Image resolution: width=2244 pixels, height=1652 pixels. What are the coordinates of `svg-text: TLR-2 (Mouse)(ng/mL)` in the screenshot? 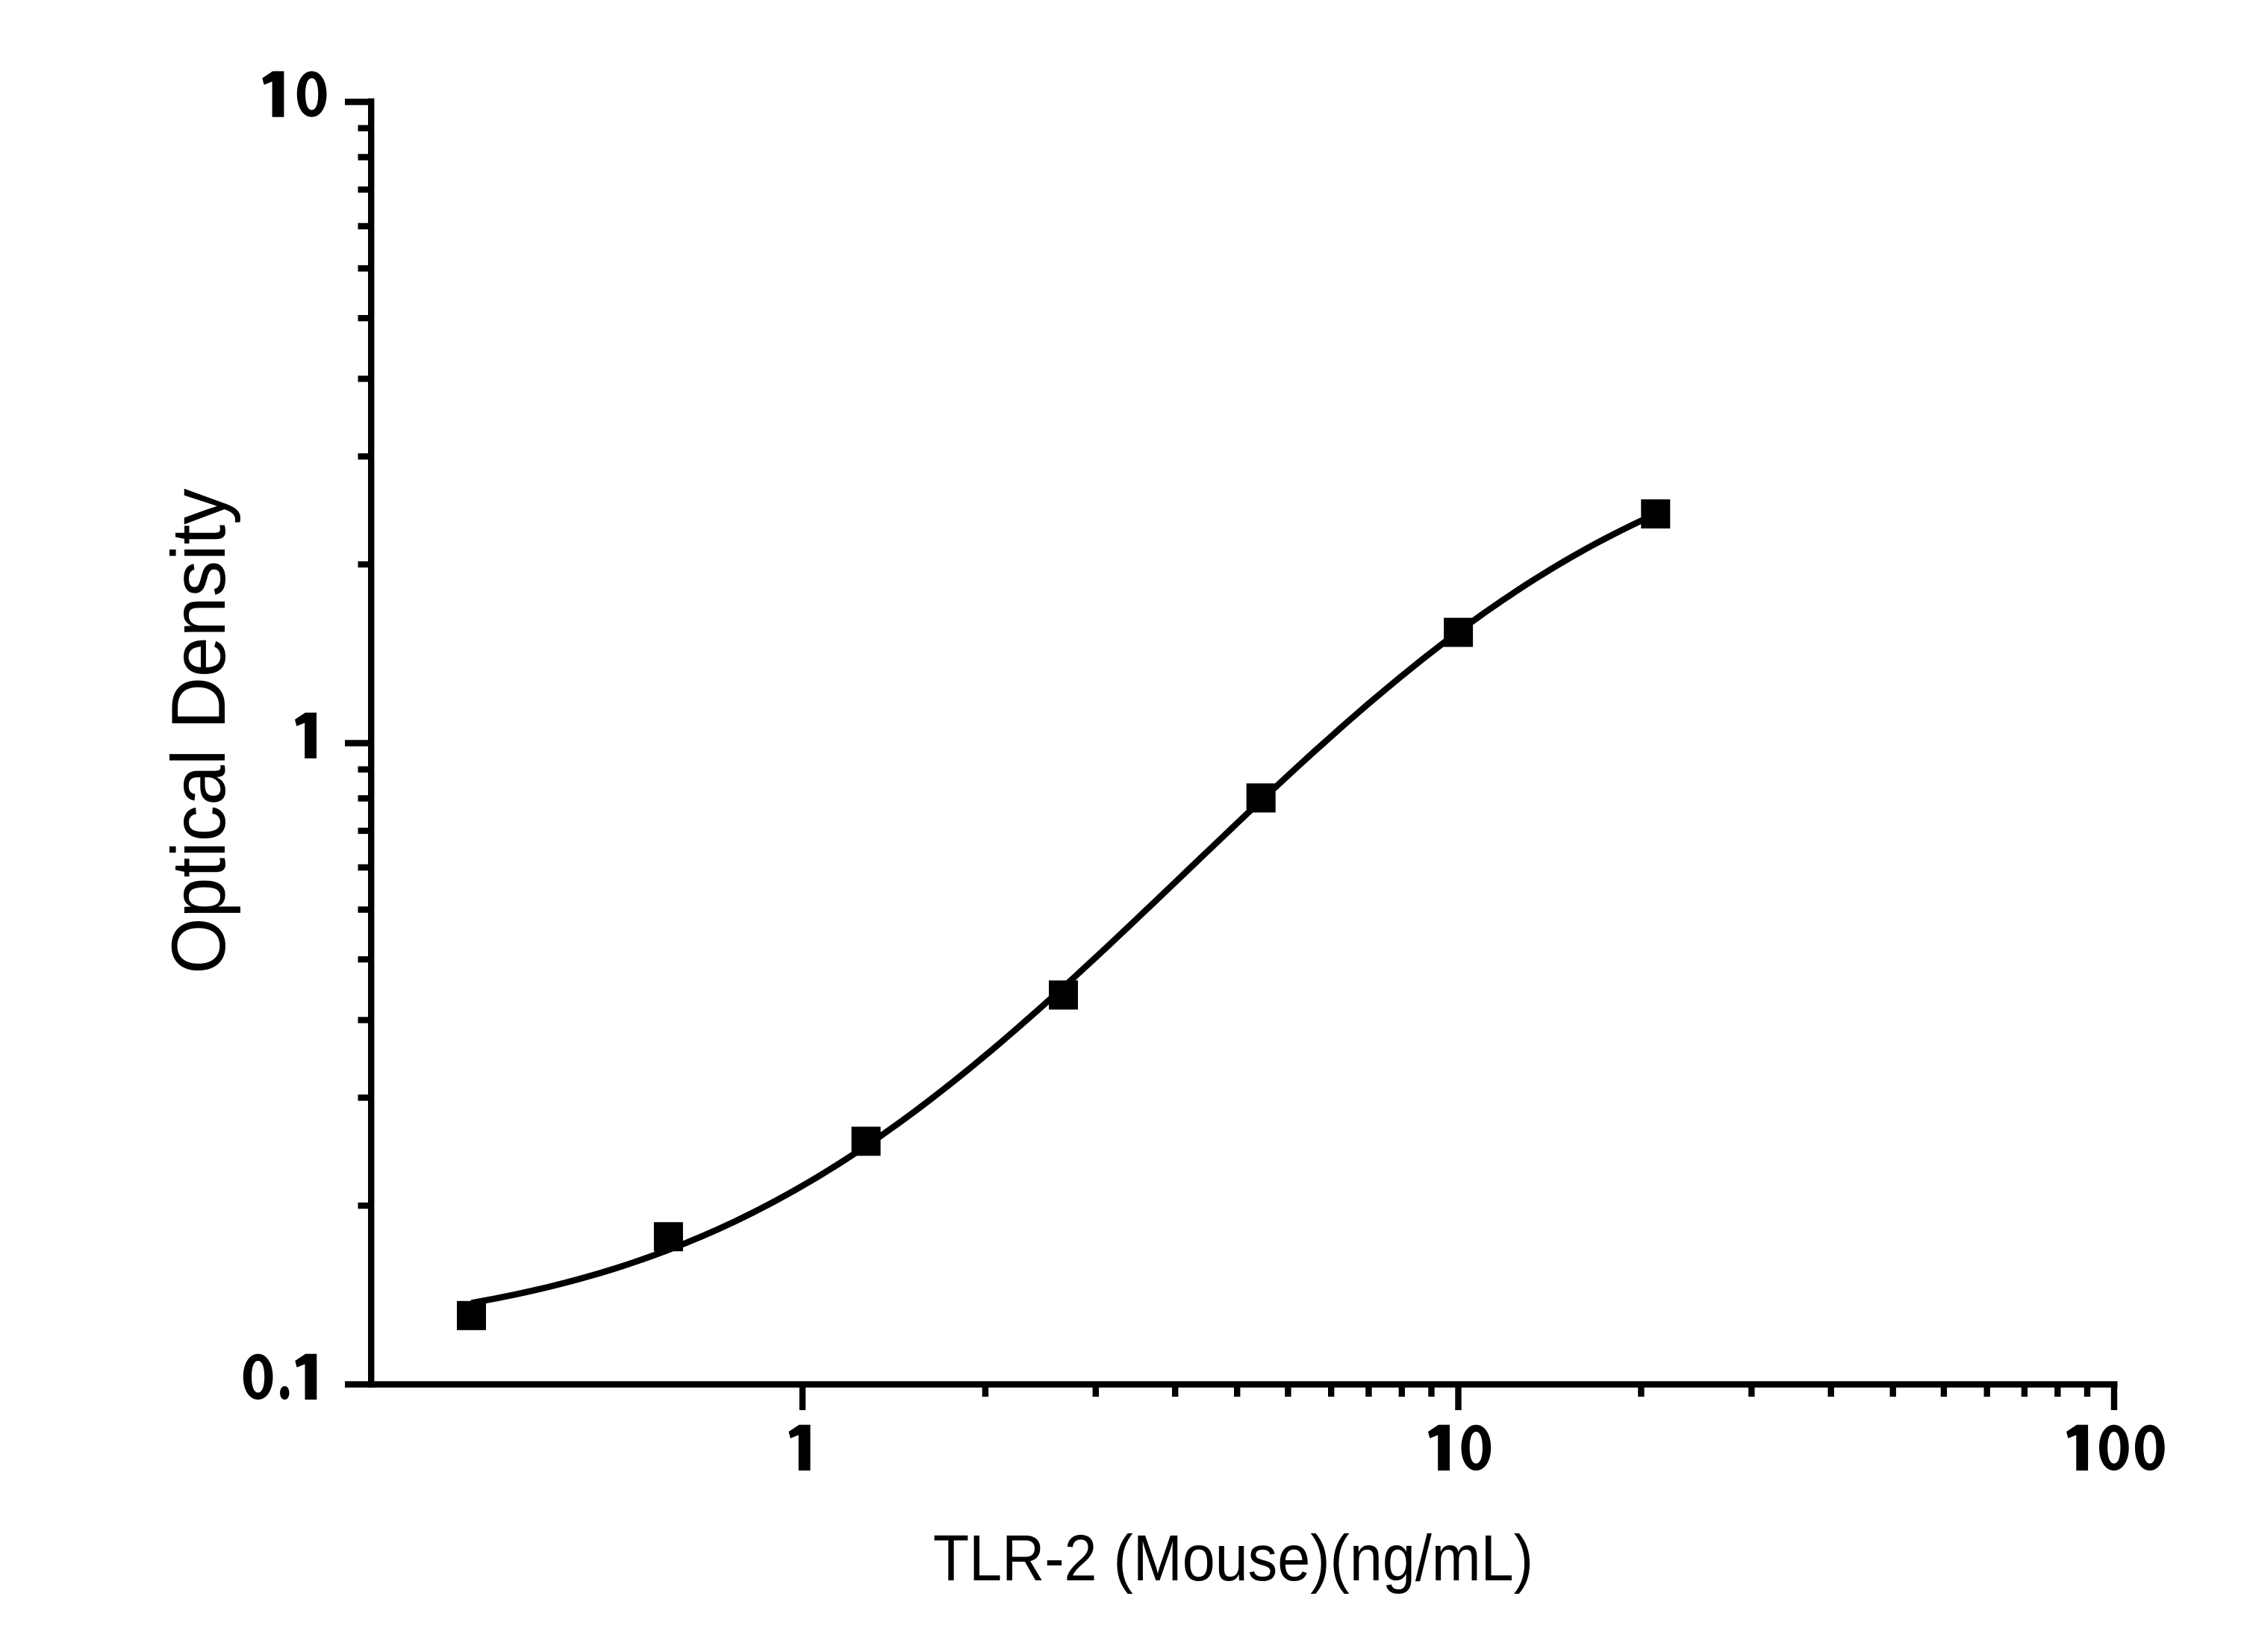 It's located at (1233, 1559).